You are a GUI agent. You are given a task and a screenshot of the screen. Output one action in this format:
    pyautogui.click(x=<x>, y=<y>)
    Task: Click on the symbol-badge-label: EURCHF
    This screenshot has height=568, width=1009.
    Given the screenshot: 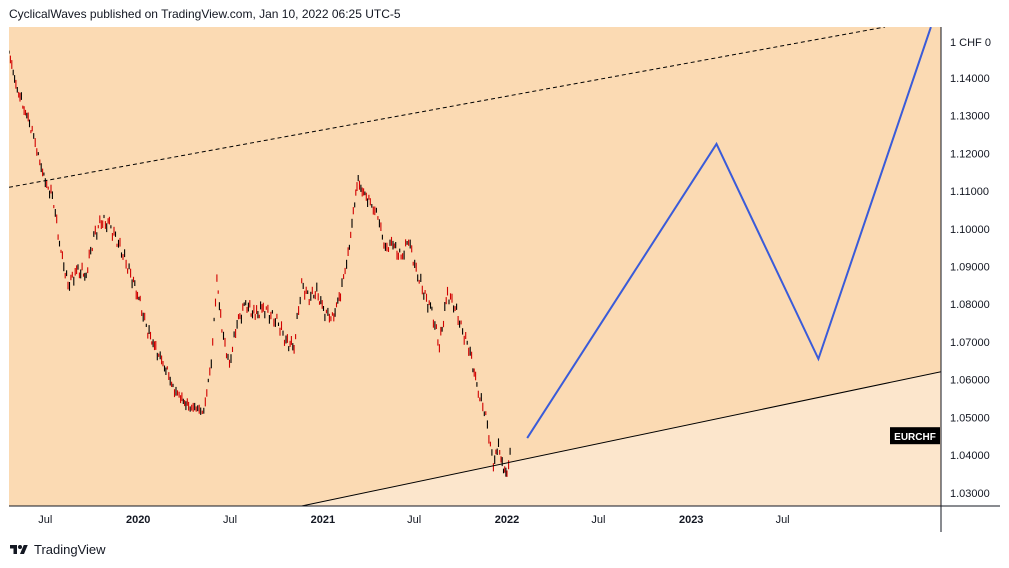 What is the action you would take?
    pyautogui.click(x=915, y=437)
    